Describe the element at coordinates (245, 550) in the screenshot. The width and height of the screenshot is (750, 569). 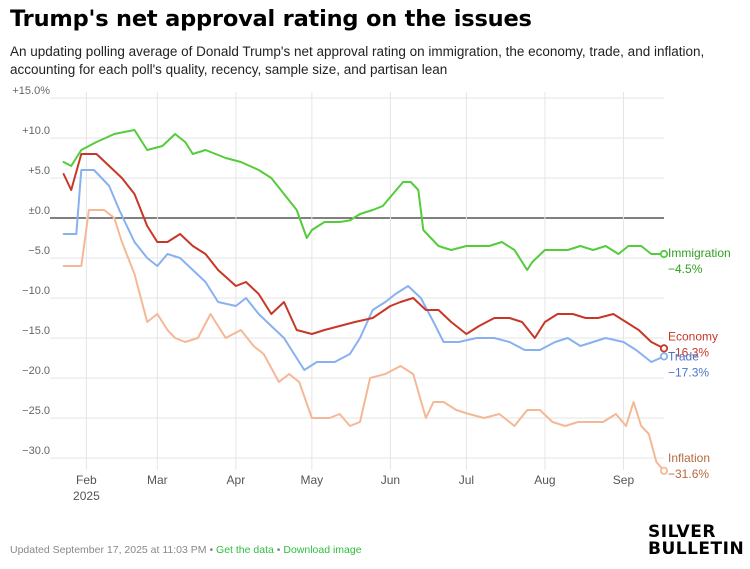
I see `get-data-link: Get the data` at that location.